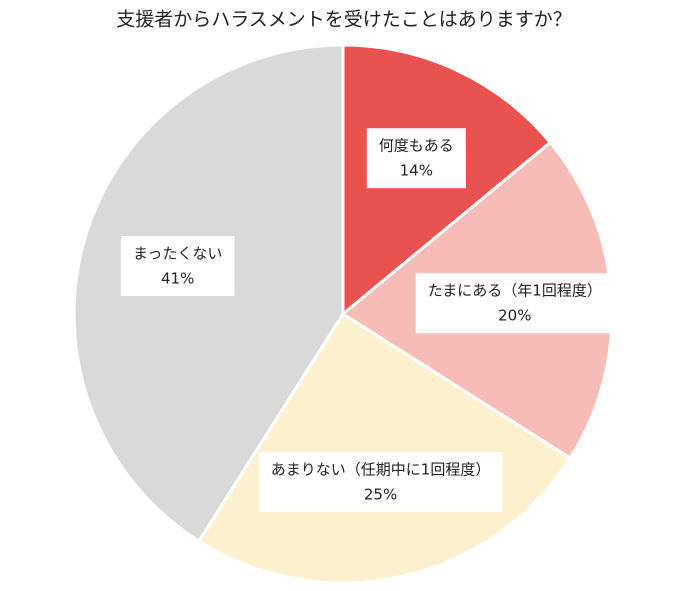  I want to click on slice-label: 何度もある 14%, so click(416, 158).